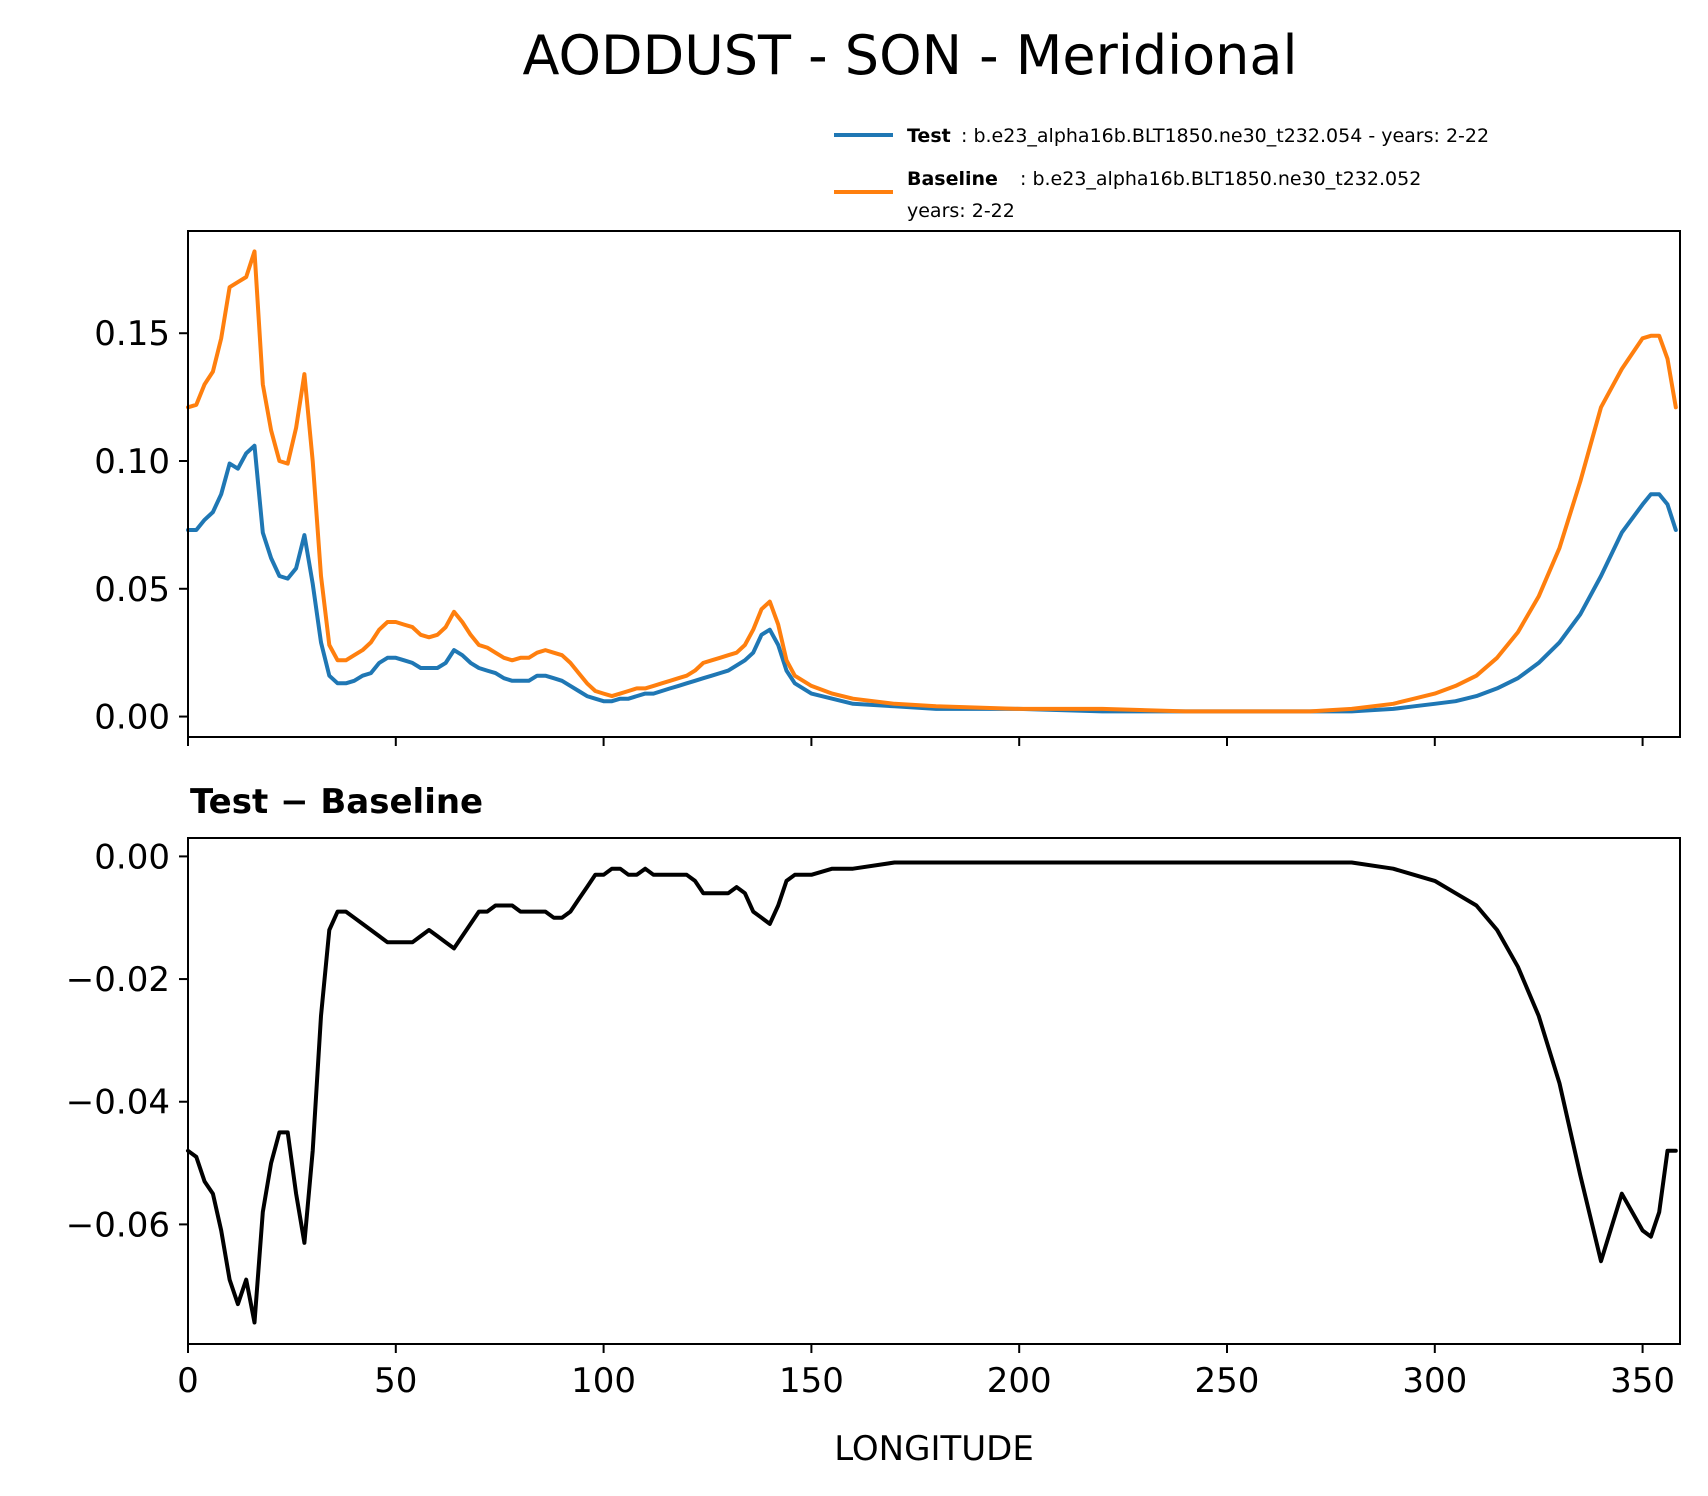 The image size is (1708, 1496). I want to click on x-tick-label: 350, so click(1642, 1381).